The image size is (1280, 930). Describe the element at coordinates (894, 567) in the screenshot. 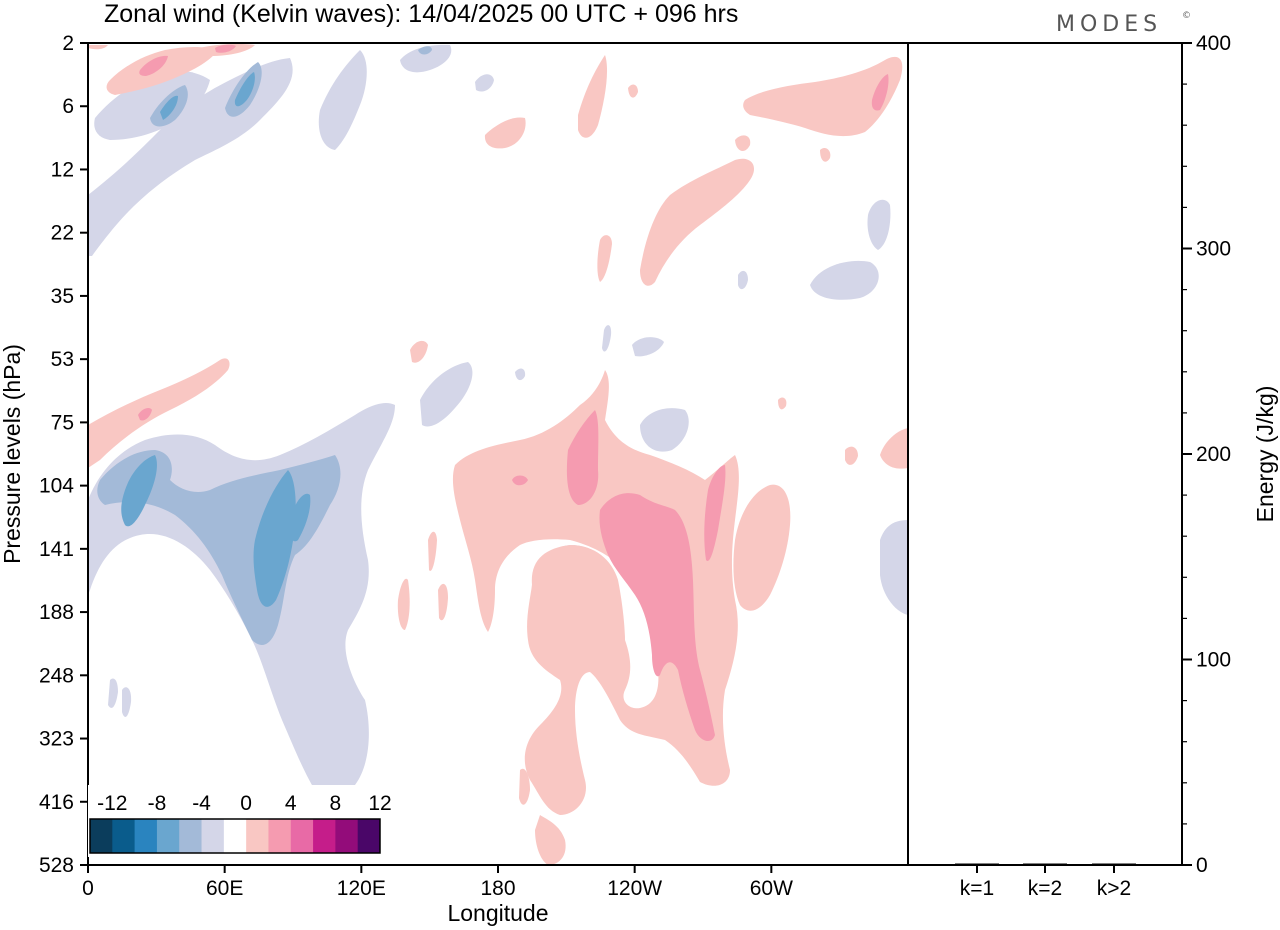

I see `contour-neg2-mid-small-d` at that location.